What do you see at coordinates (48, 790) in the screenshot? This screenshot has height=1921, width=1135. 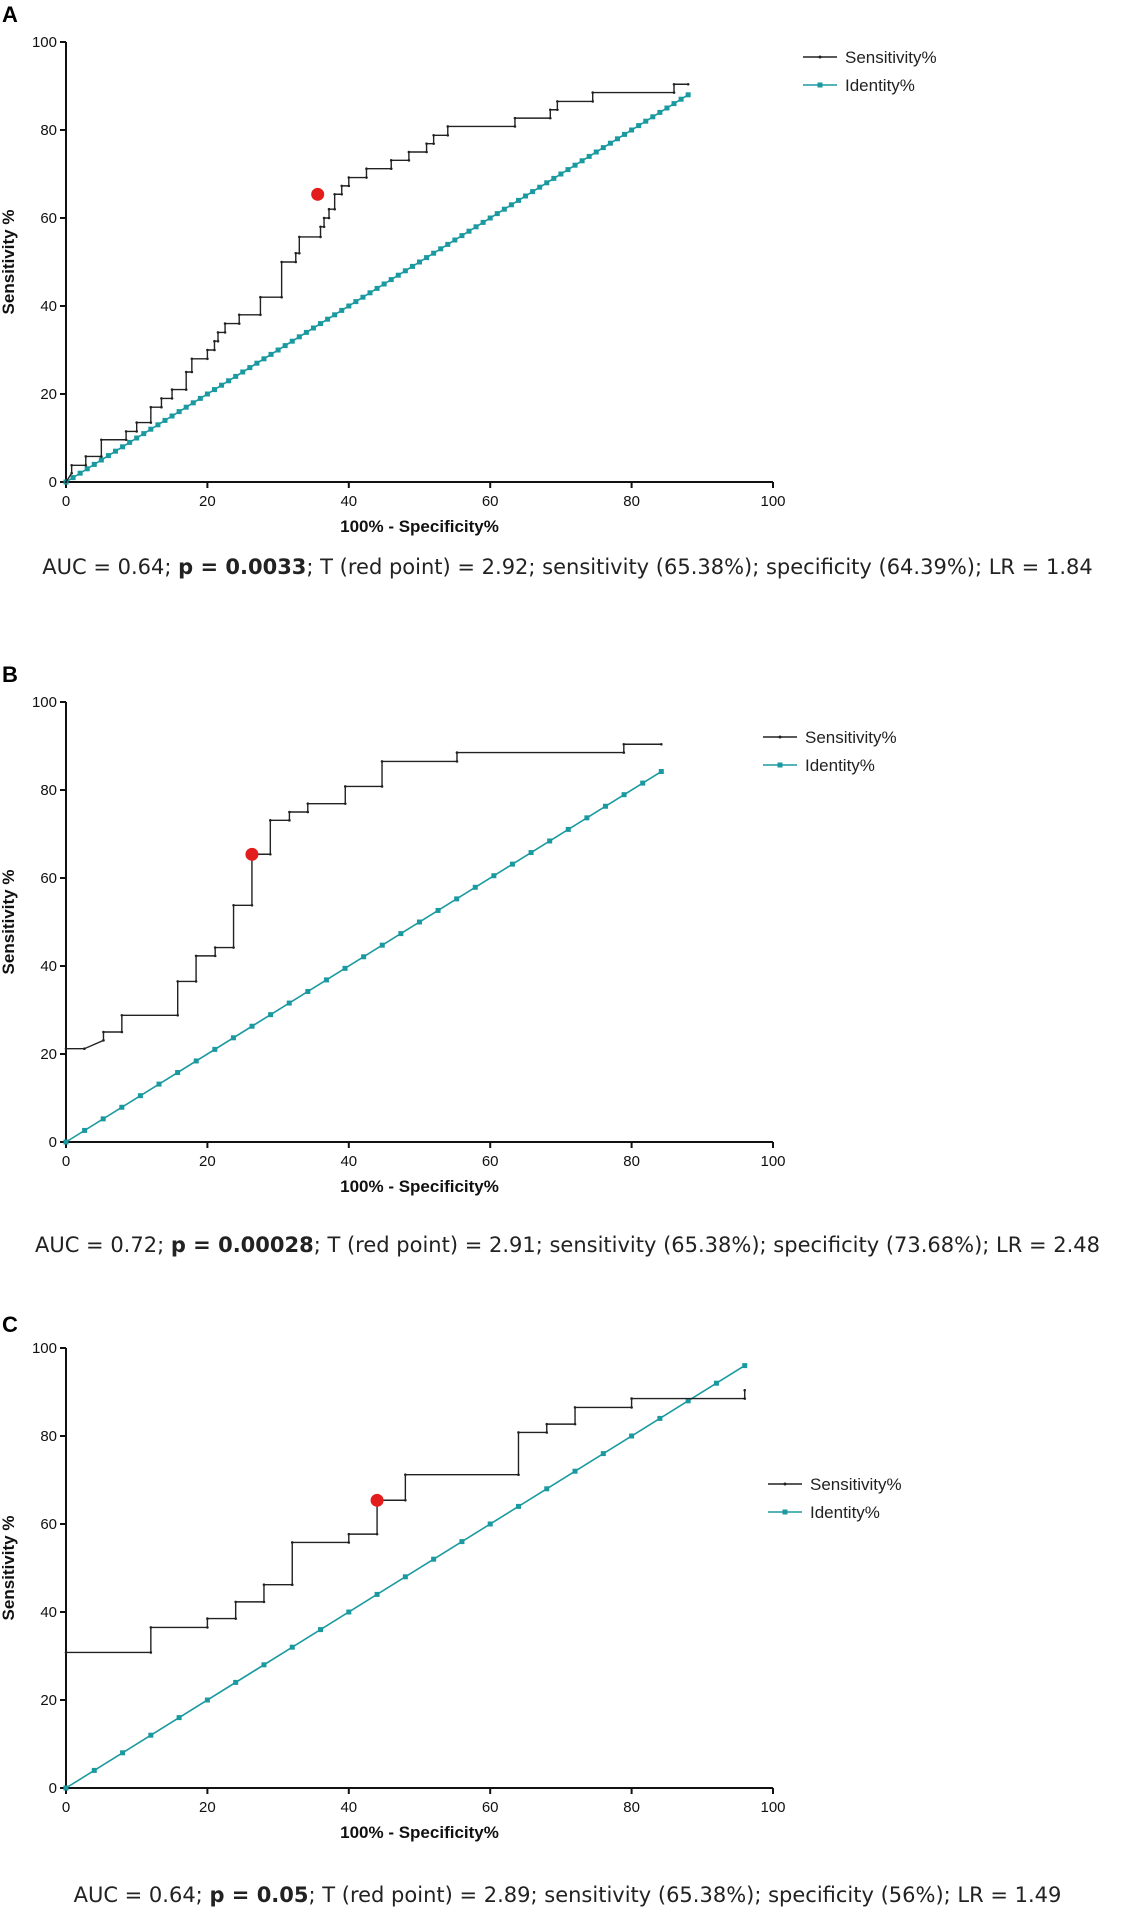 I see `y-tick-label: 80` at bounding box center [48, 790].